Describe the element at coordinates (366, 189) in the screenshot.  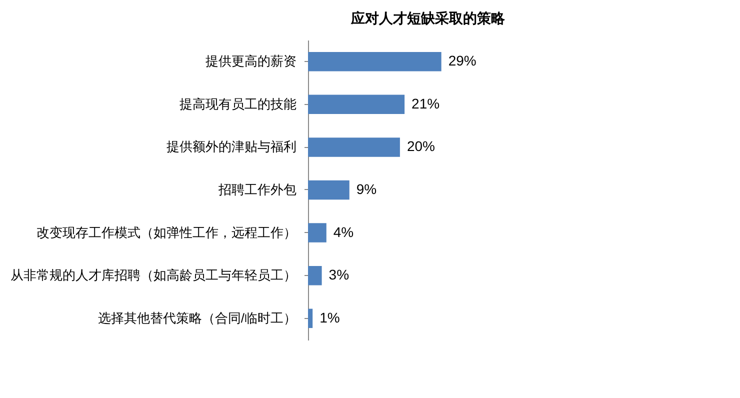
I see `data-label: 9%` at that location.